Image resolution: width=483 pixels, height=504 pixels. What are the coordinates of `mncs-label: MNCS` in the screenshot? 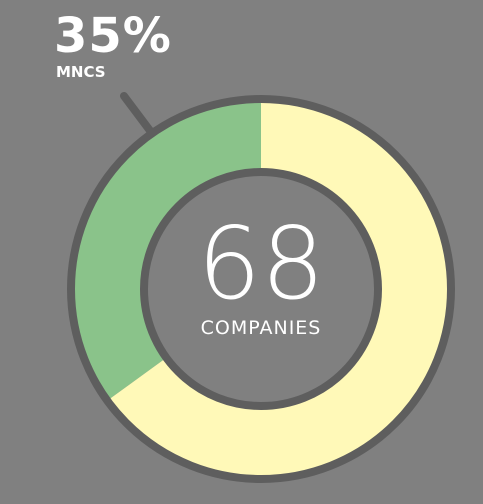 It's located at (81, 72).